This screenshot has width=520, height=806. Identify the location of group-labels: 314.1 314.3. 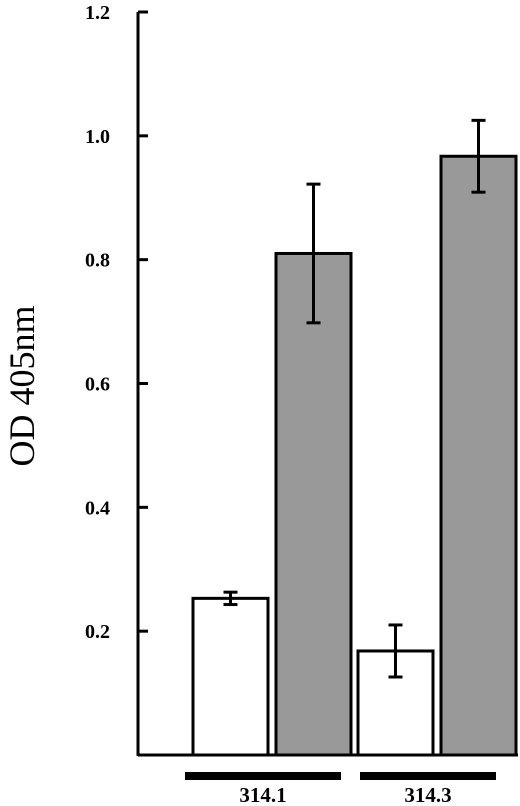
(340, 789).